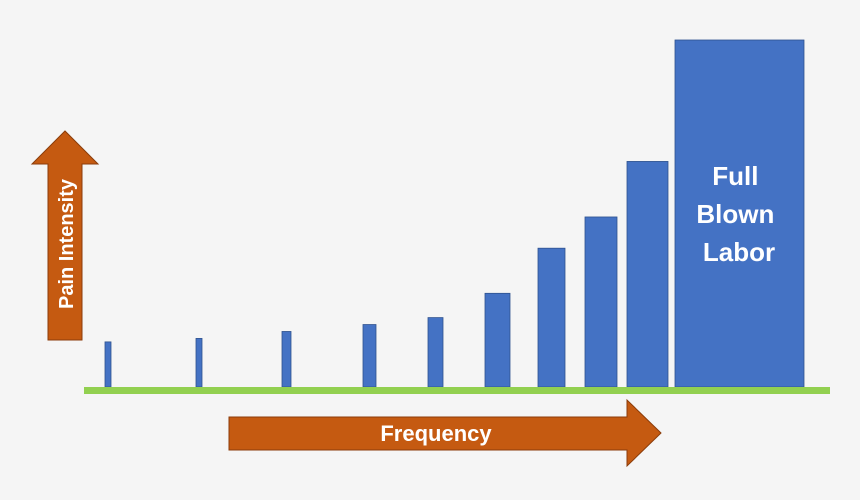  I want to click on big-bar-label: Full Blown Labor, so click(738, 214).